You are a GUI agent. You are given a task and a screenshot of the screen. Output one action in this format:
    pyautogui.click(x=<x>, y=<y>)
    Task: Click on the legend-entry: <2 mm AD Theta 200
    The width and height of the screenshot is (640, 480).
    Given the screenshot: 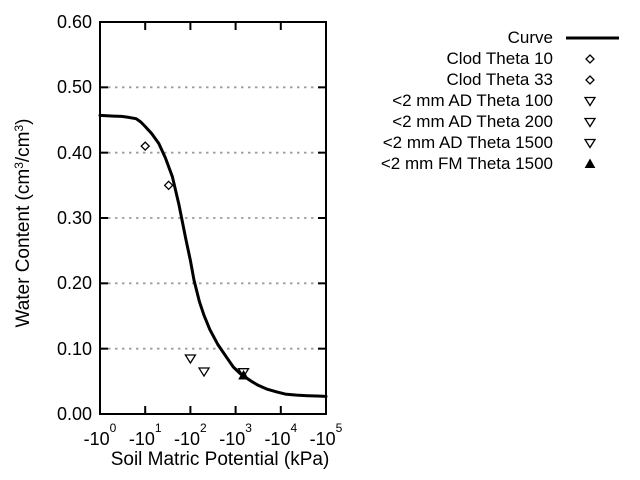 What is the action you would take?
    pyautogui.click(x=474, y=121)
    